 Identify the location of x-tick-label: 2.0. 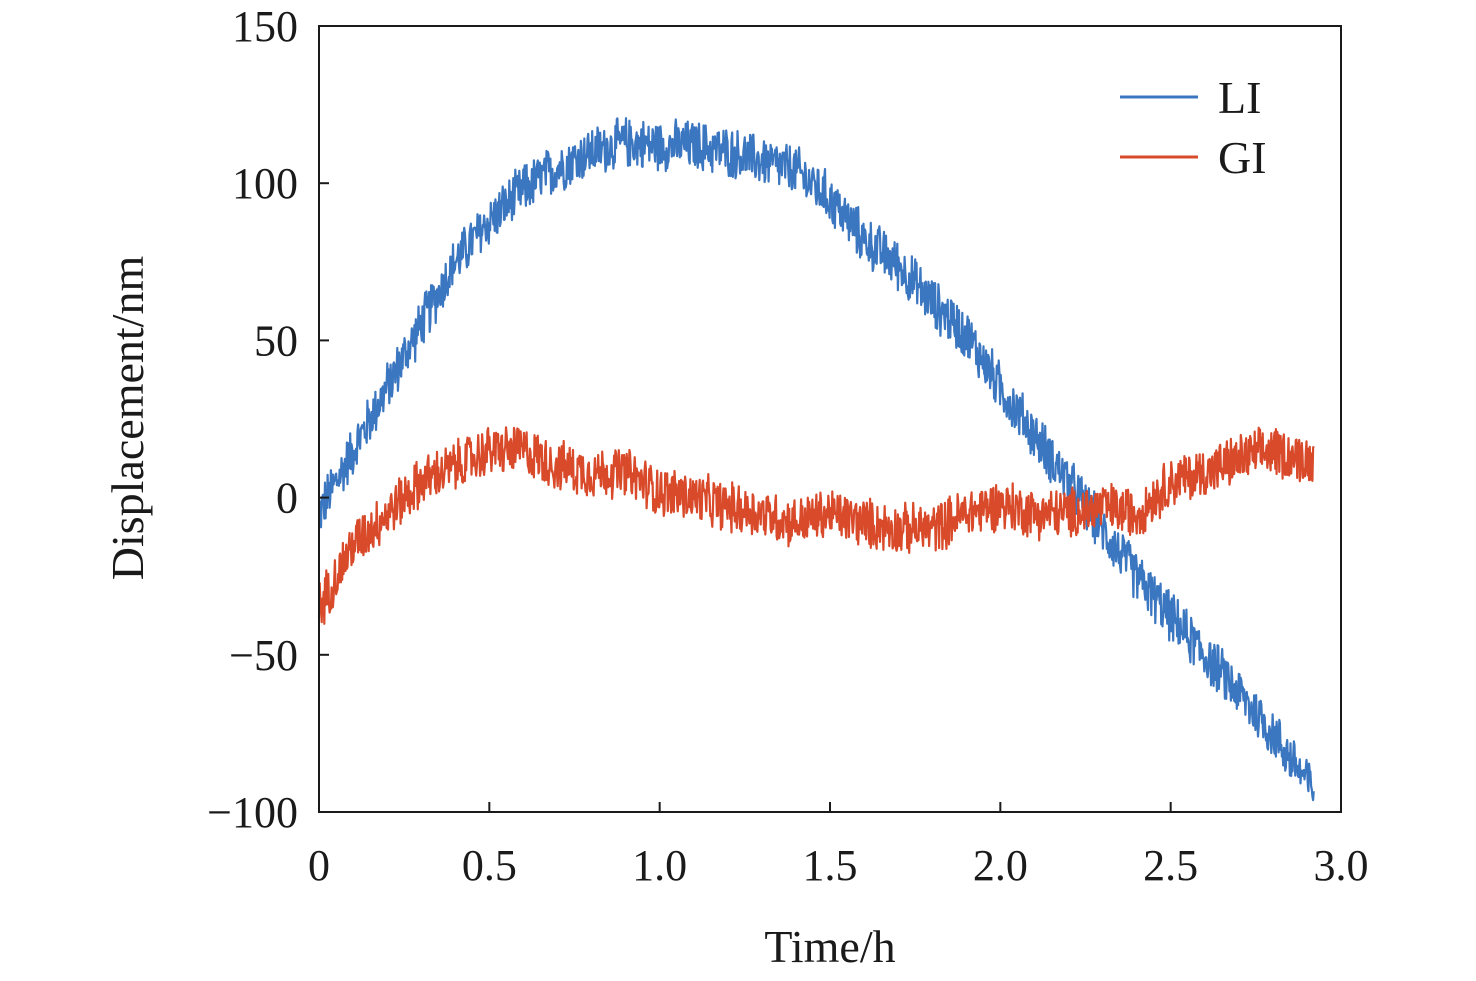
(1000, 865).